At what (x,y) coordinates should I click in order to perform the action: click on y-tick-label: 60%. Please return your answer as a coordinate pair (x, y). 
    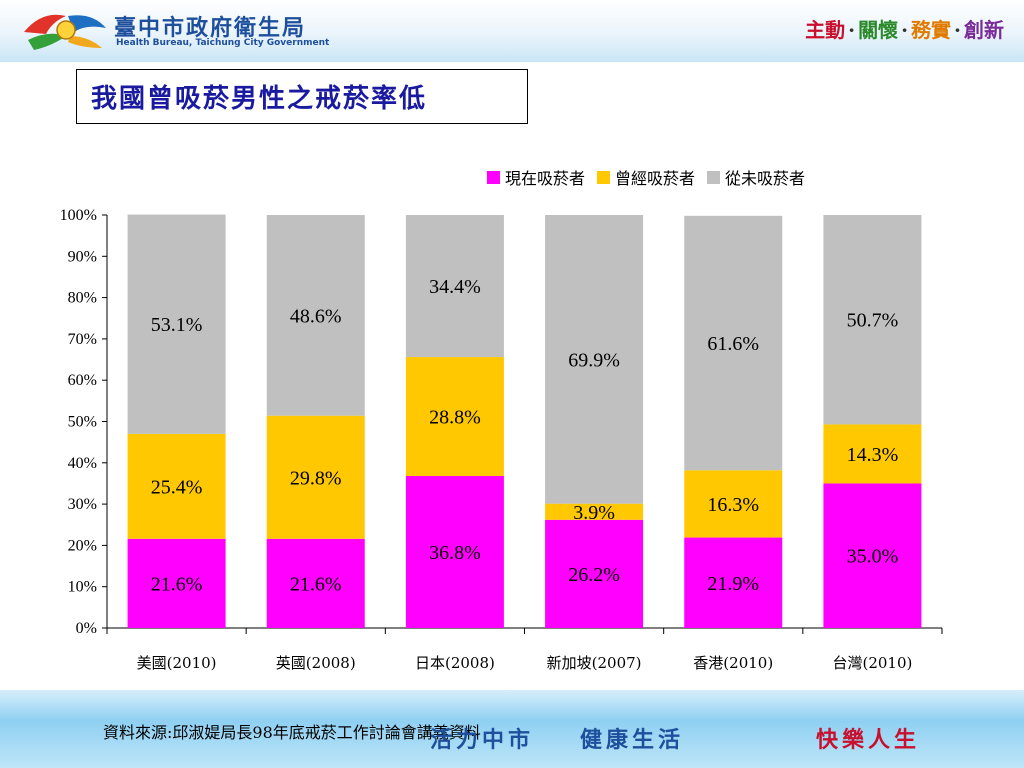
    Looking at the image, I should click on (82, 380).